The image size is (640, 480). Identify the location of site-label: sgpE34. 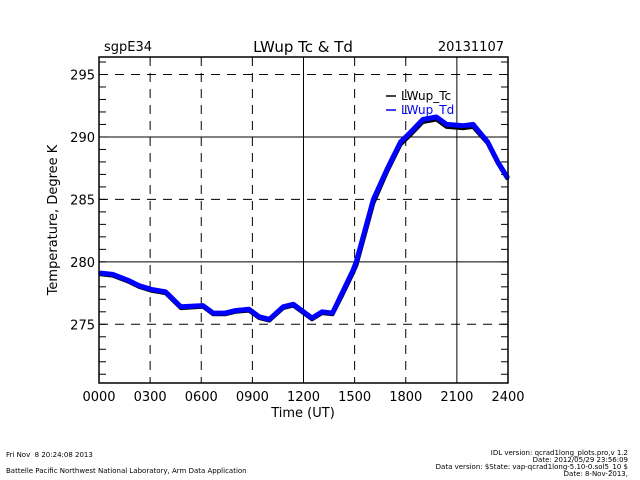
(128, 47).